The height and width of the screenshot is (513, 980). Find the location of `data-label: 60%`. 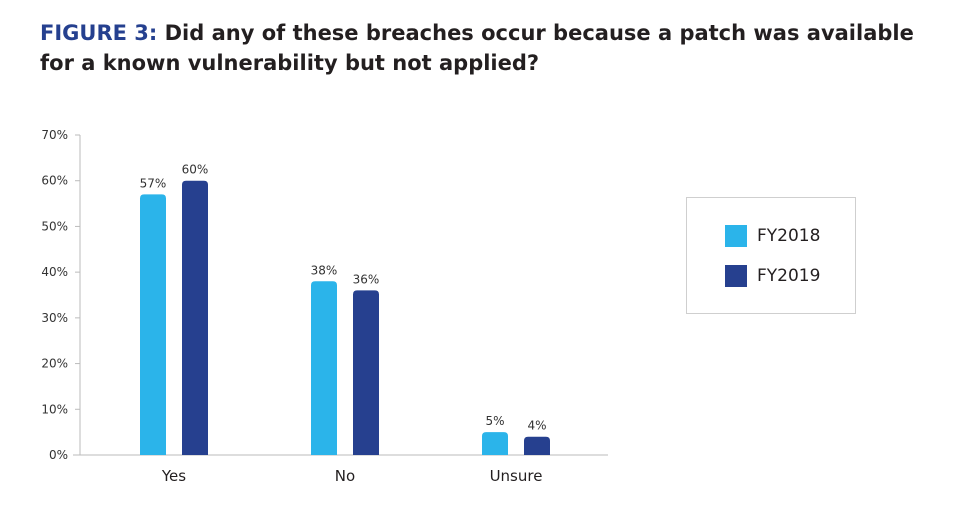

data-label: 60% is located at coordinates (195, 170).